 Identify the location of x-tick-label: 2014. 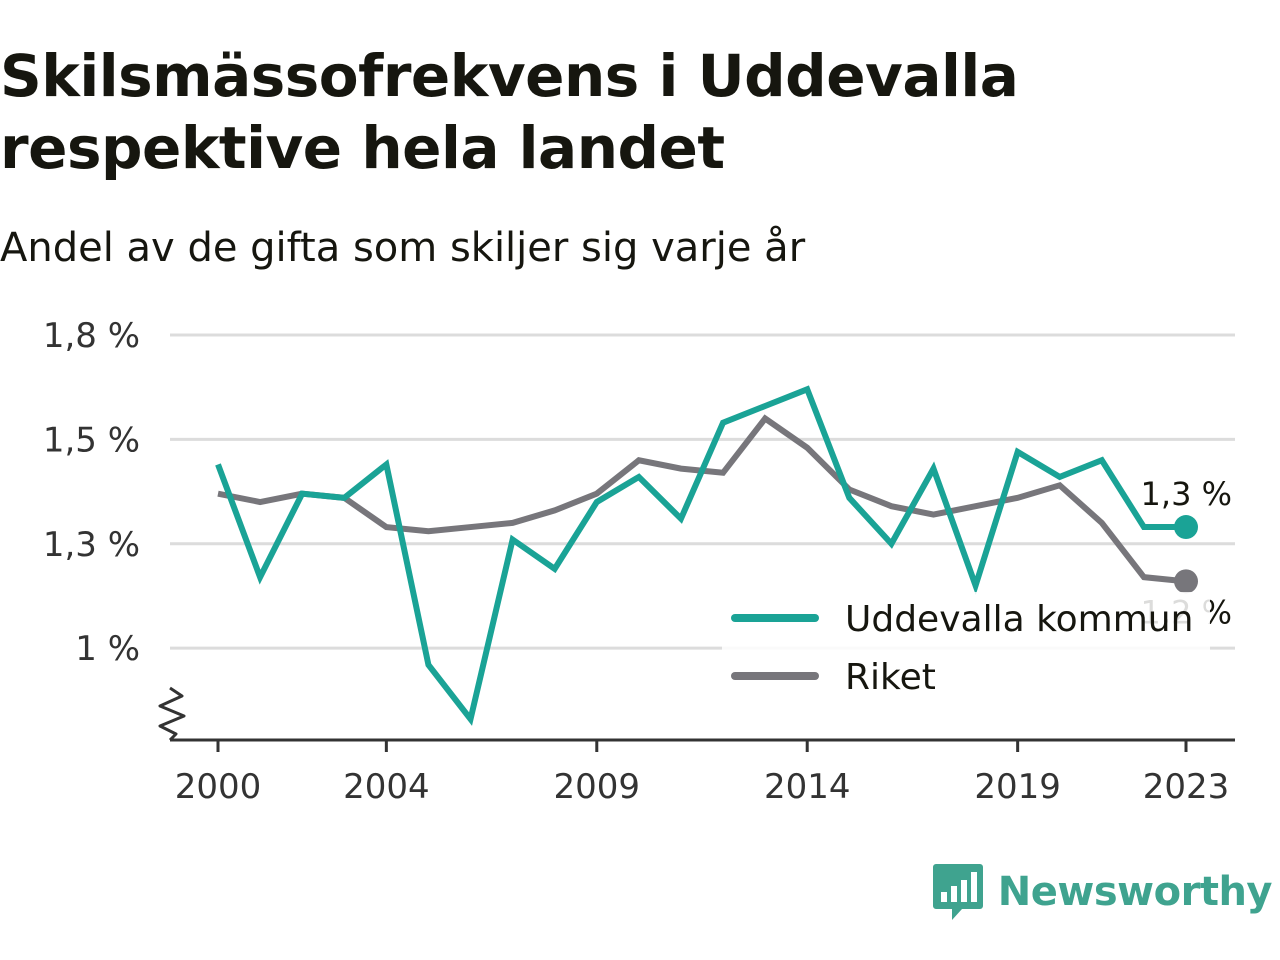
(807, 787).